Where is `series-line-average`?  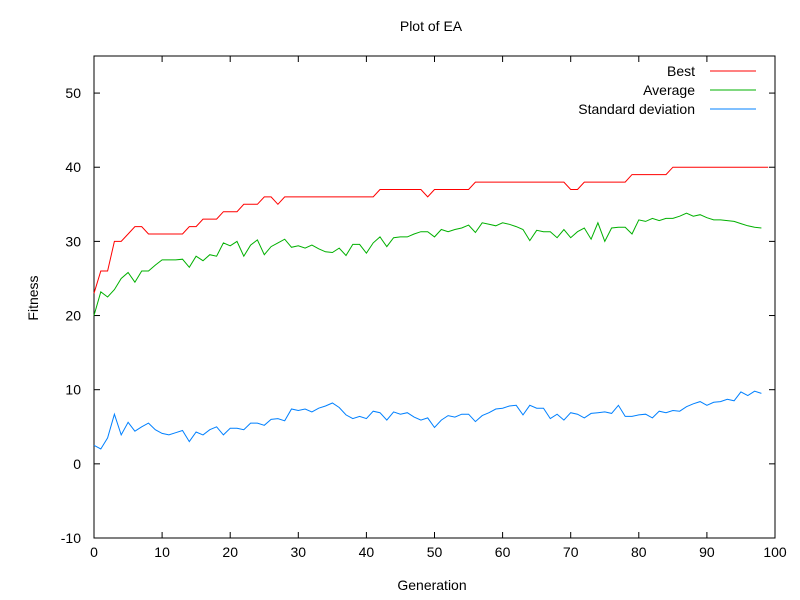
series-line-average is located at coordinates (427, 264).